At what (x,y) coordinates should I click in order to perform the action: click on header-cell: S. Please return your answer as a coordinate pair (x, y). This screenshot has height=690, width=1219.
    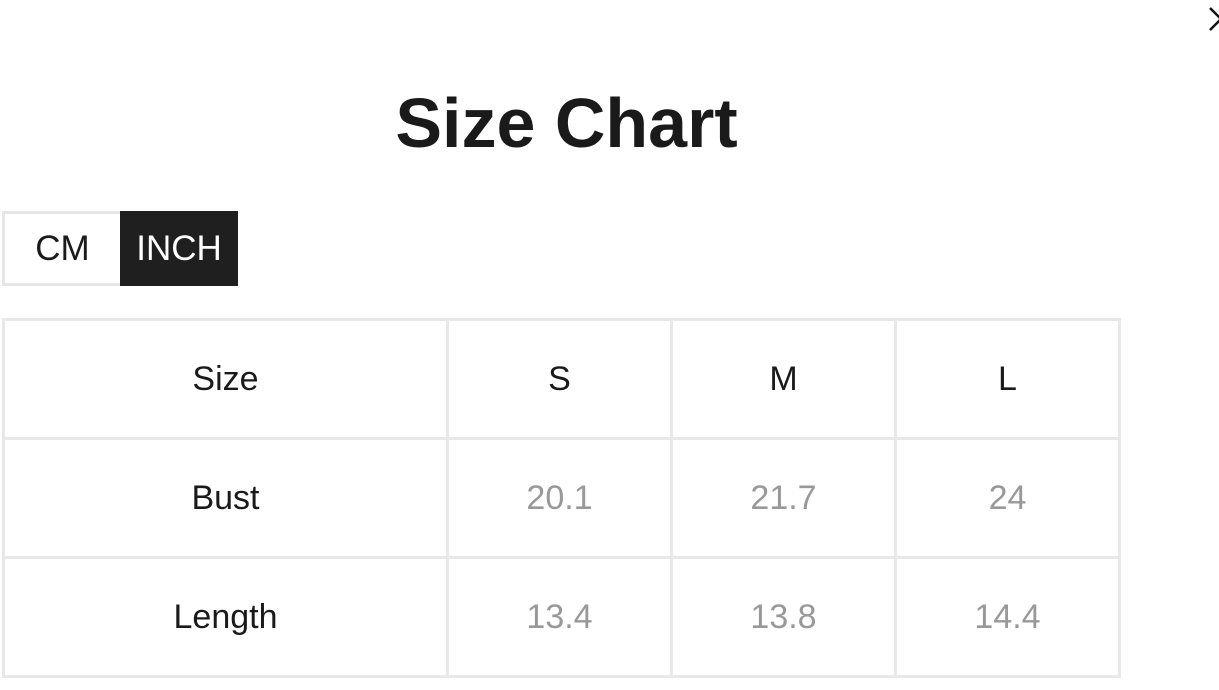
    Looking at the image, I should click on (559, 379).